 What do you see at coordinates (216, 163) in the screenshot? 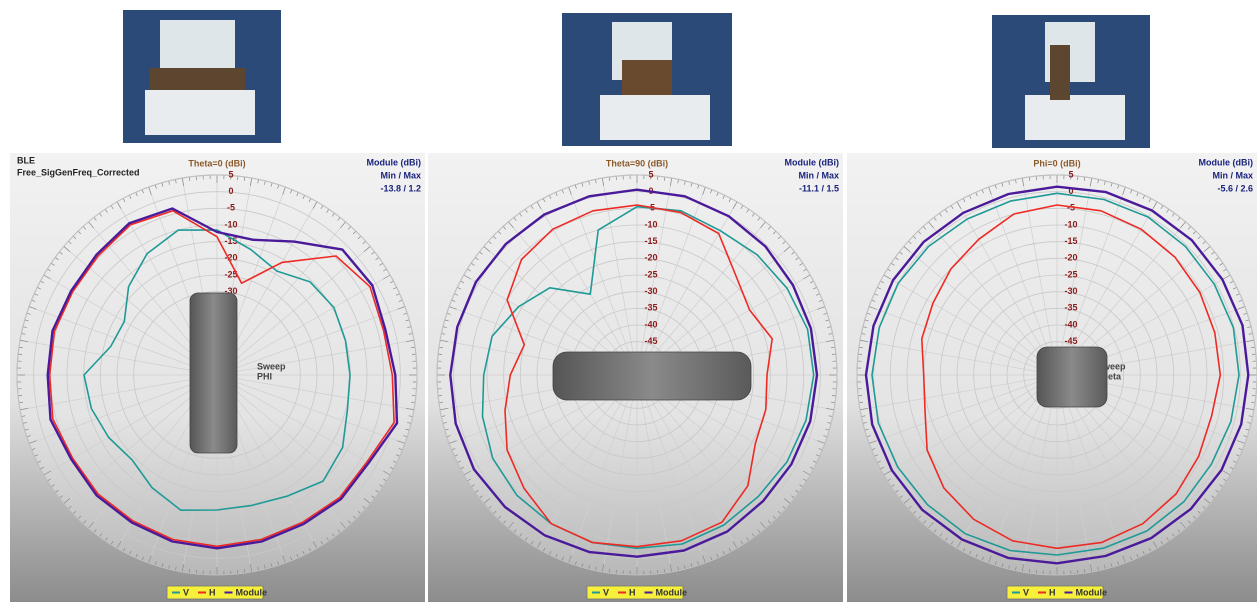
I see `chart-title: Theta=0 (dBi)` at bounding box center [216, 163].